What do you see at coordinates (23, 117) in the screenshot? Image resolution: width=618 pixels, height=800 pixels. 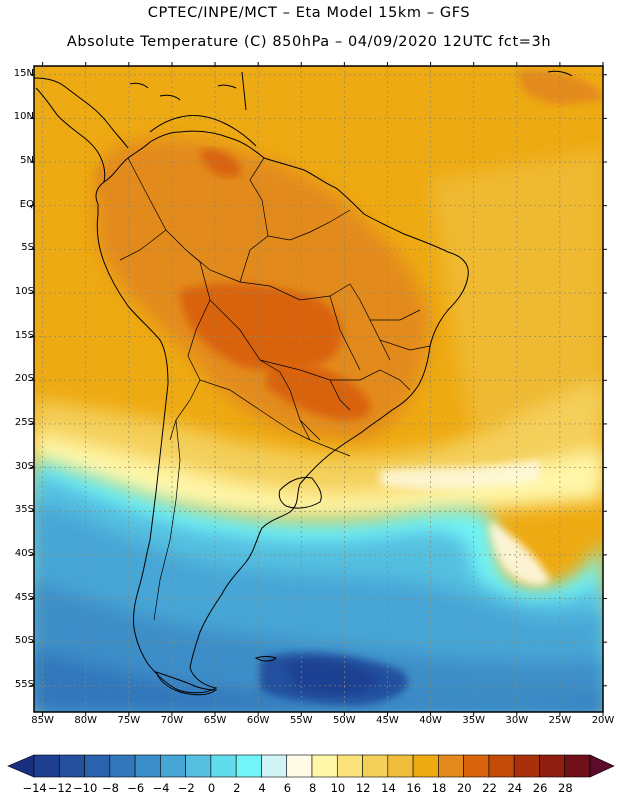 I see `latitude-label: 10N` at bounding box center [23, 117].